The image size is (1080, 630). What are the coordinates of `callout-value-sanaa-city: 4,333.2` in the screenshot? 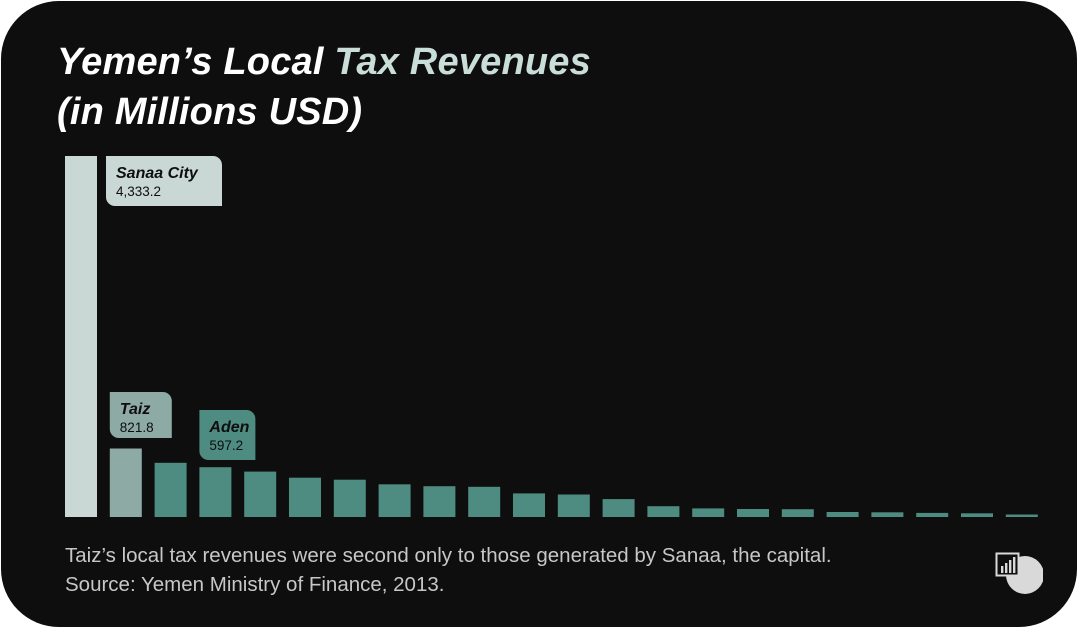 It's located at (138, 191).